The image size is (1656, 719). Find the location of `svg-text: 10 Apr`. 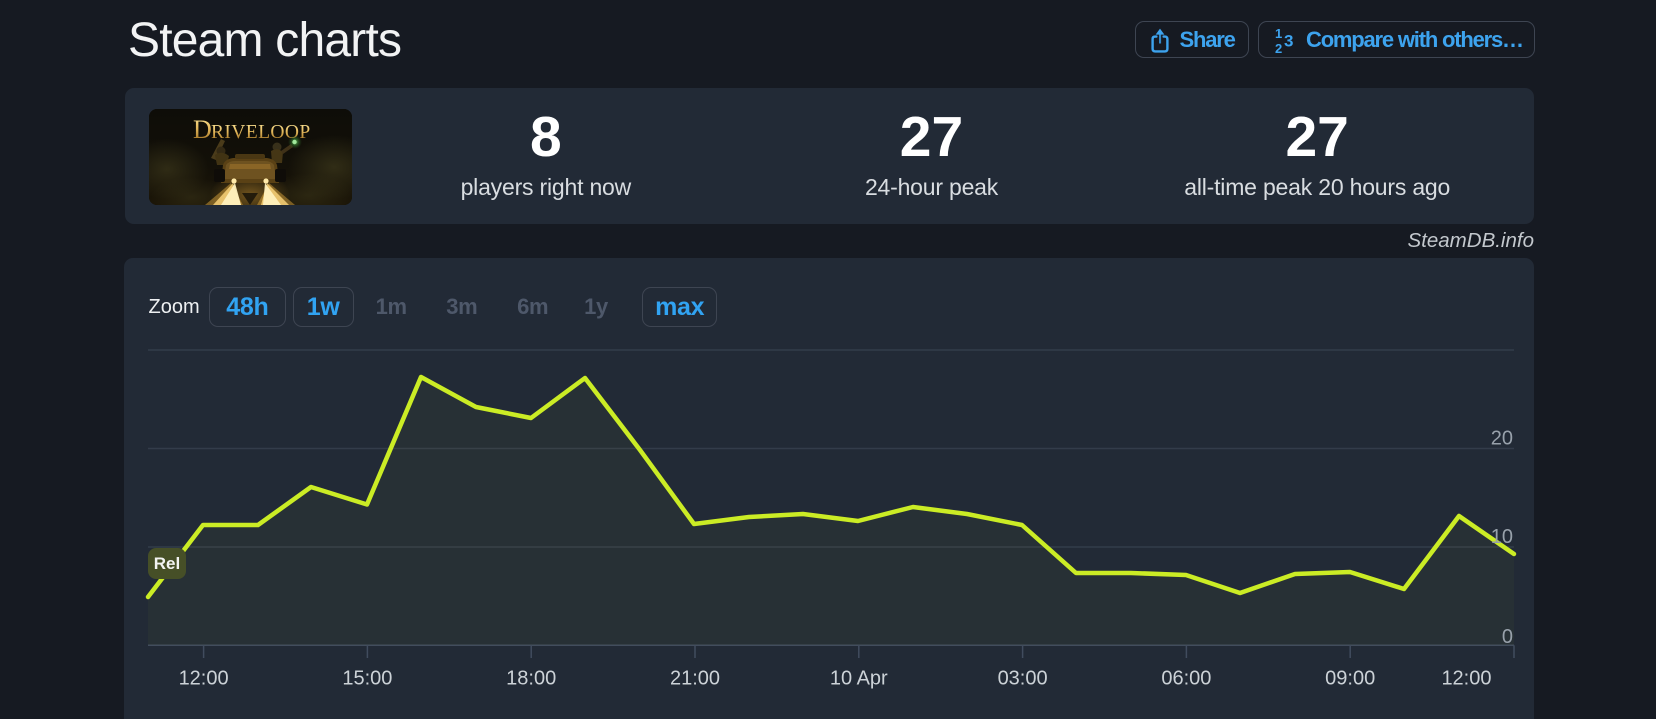

svg-text: 10 Apr is located at coordinates (859, 678).